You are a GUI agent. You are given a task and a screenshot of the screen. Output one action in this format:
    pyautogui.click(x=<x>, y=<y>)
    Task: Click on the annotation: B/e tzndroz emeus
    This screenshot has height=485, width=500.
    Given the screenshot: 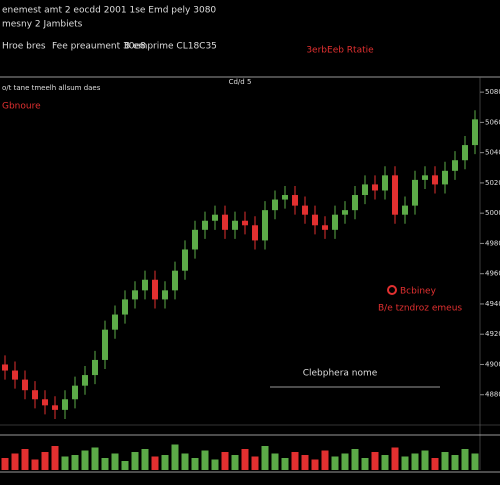 What is the action you would take?
    pyautogui.click(x=420, y=309)
    